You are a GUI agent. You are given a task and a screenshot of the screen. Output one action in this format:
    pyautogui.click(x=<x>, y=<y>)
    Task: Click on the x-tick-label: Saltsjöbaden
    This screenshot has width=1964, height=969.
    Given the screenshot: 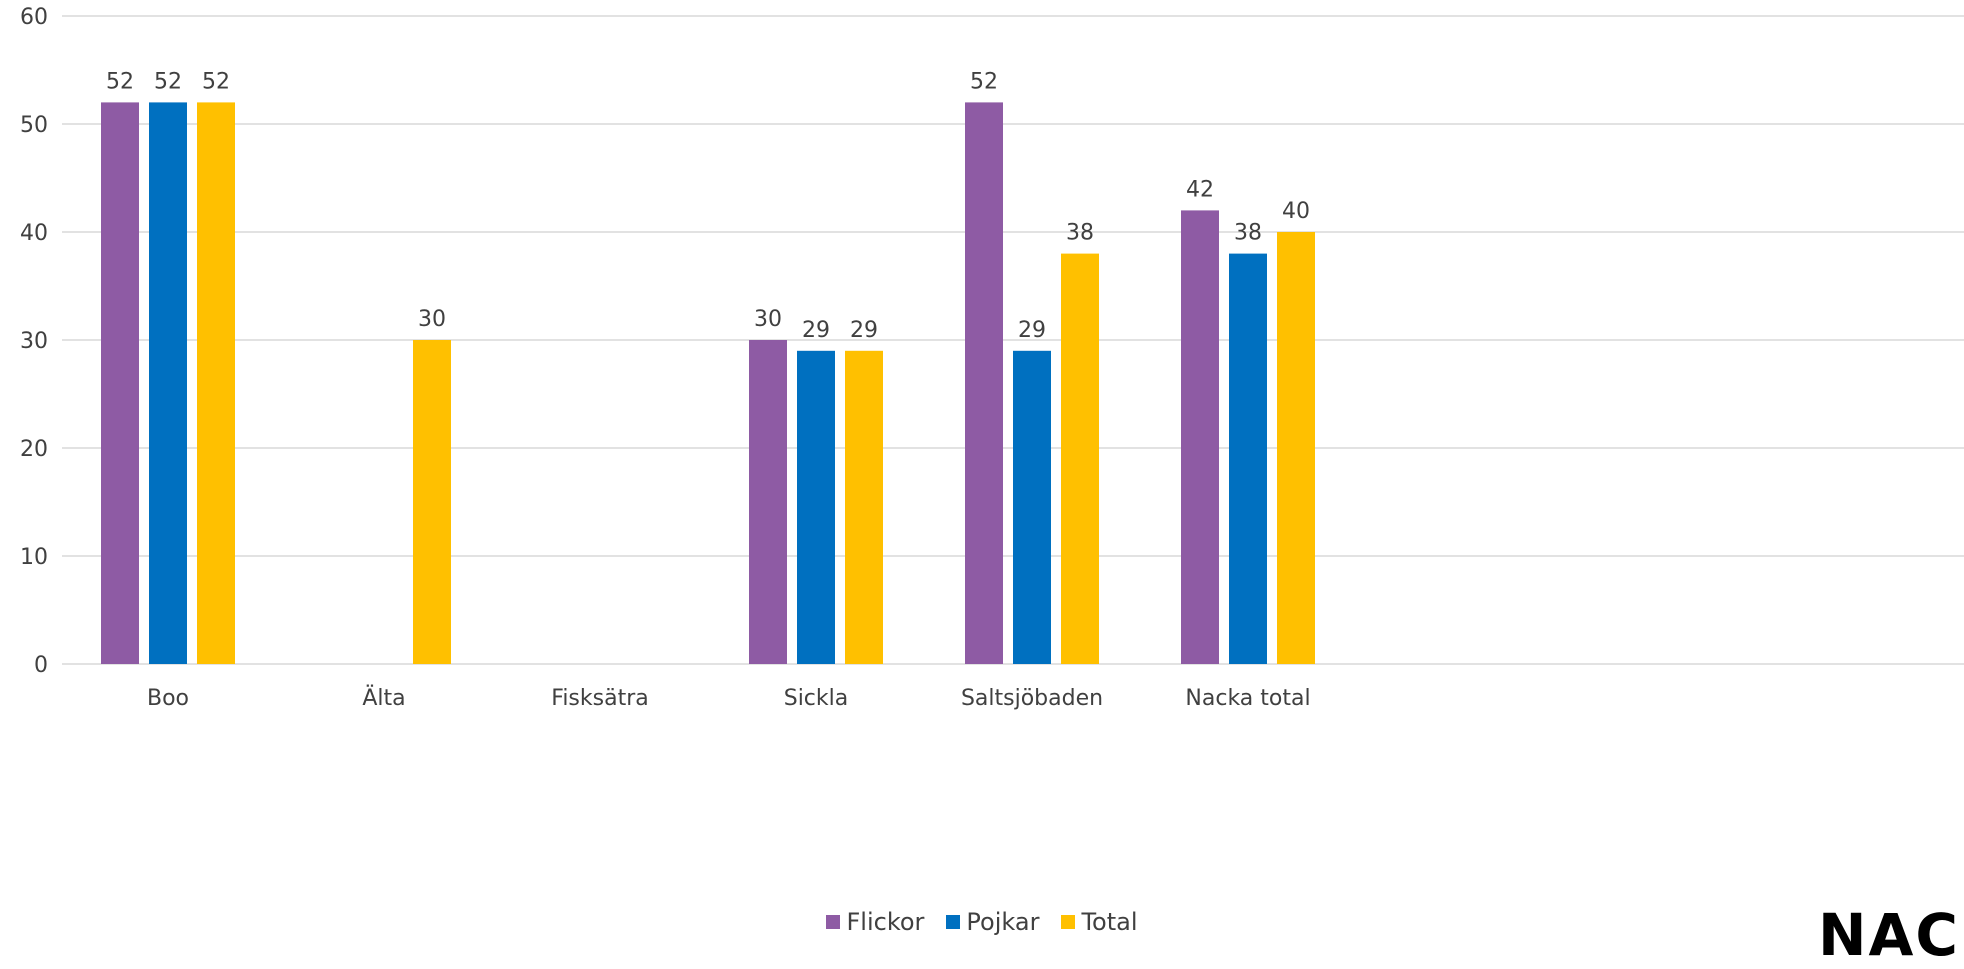 What is the action you would take?
    pyautogui.click(x=1032, y=698)
    